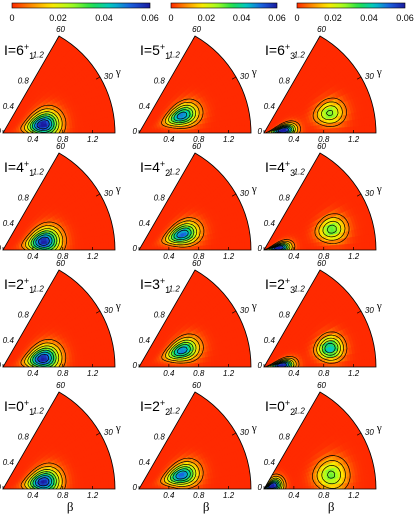 The height and width of the screenshot is (516, 415). Describe the element at coordinates (354, 12) in the screenshot. I see `colorbar-3: 0 0.02 0.04 0.06` at that location.